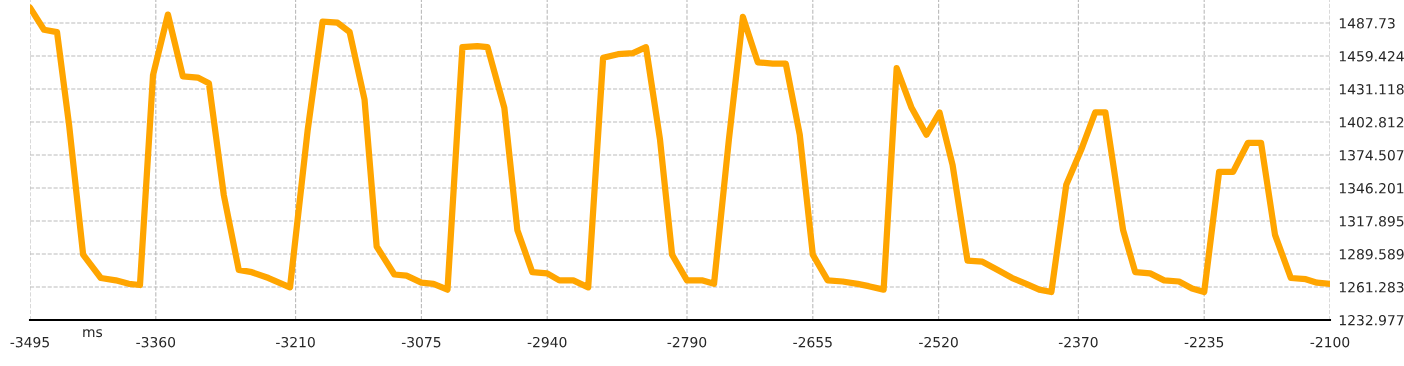 The width and height of the screenshot is (1404, 366). Describe the element at coordinates (812, 342) in the screenshot. I see `x-tick-label: -2655` at that location.